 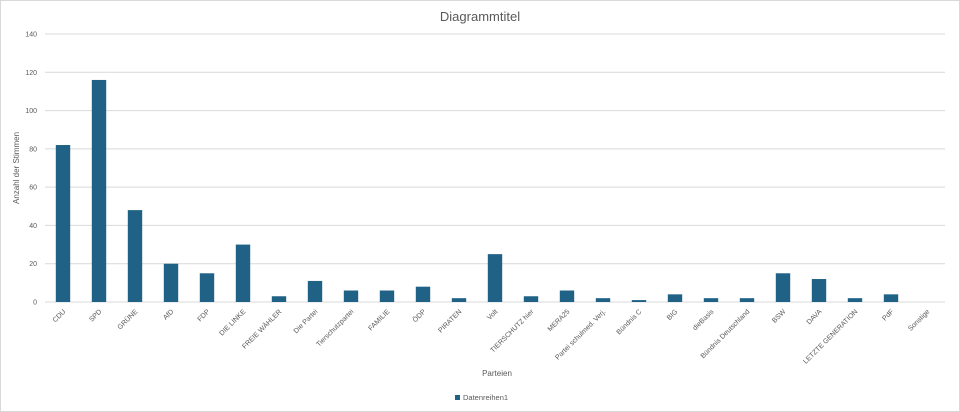 I want to click on y-tick-label: 100, so click(x=31, y=111).